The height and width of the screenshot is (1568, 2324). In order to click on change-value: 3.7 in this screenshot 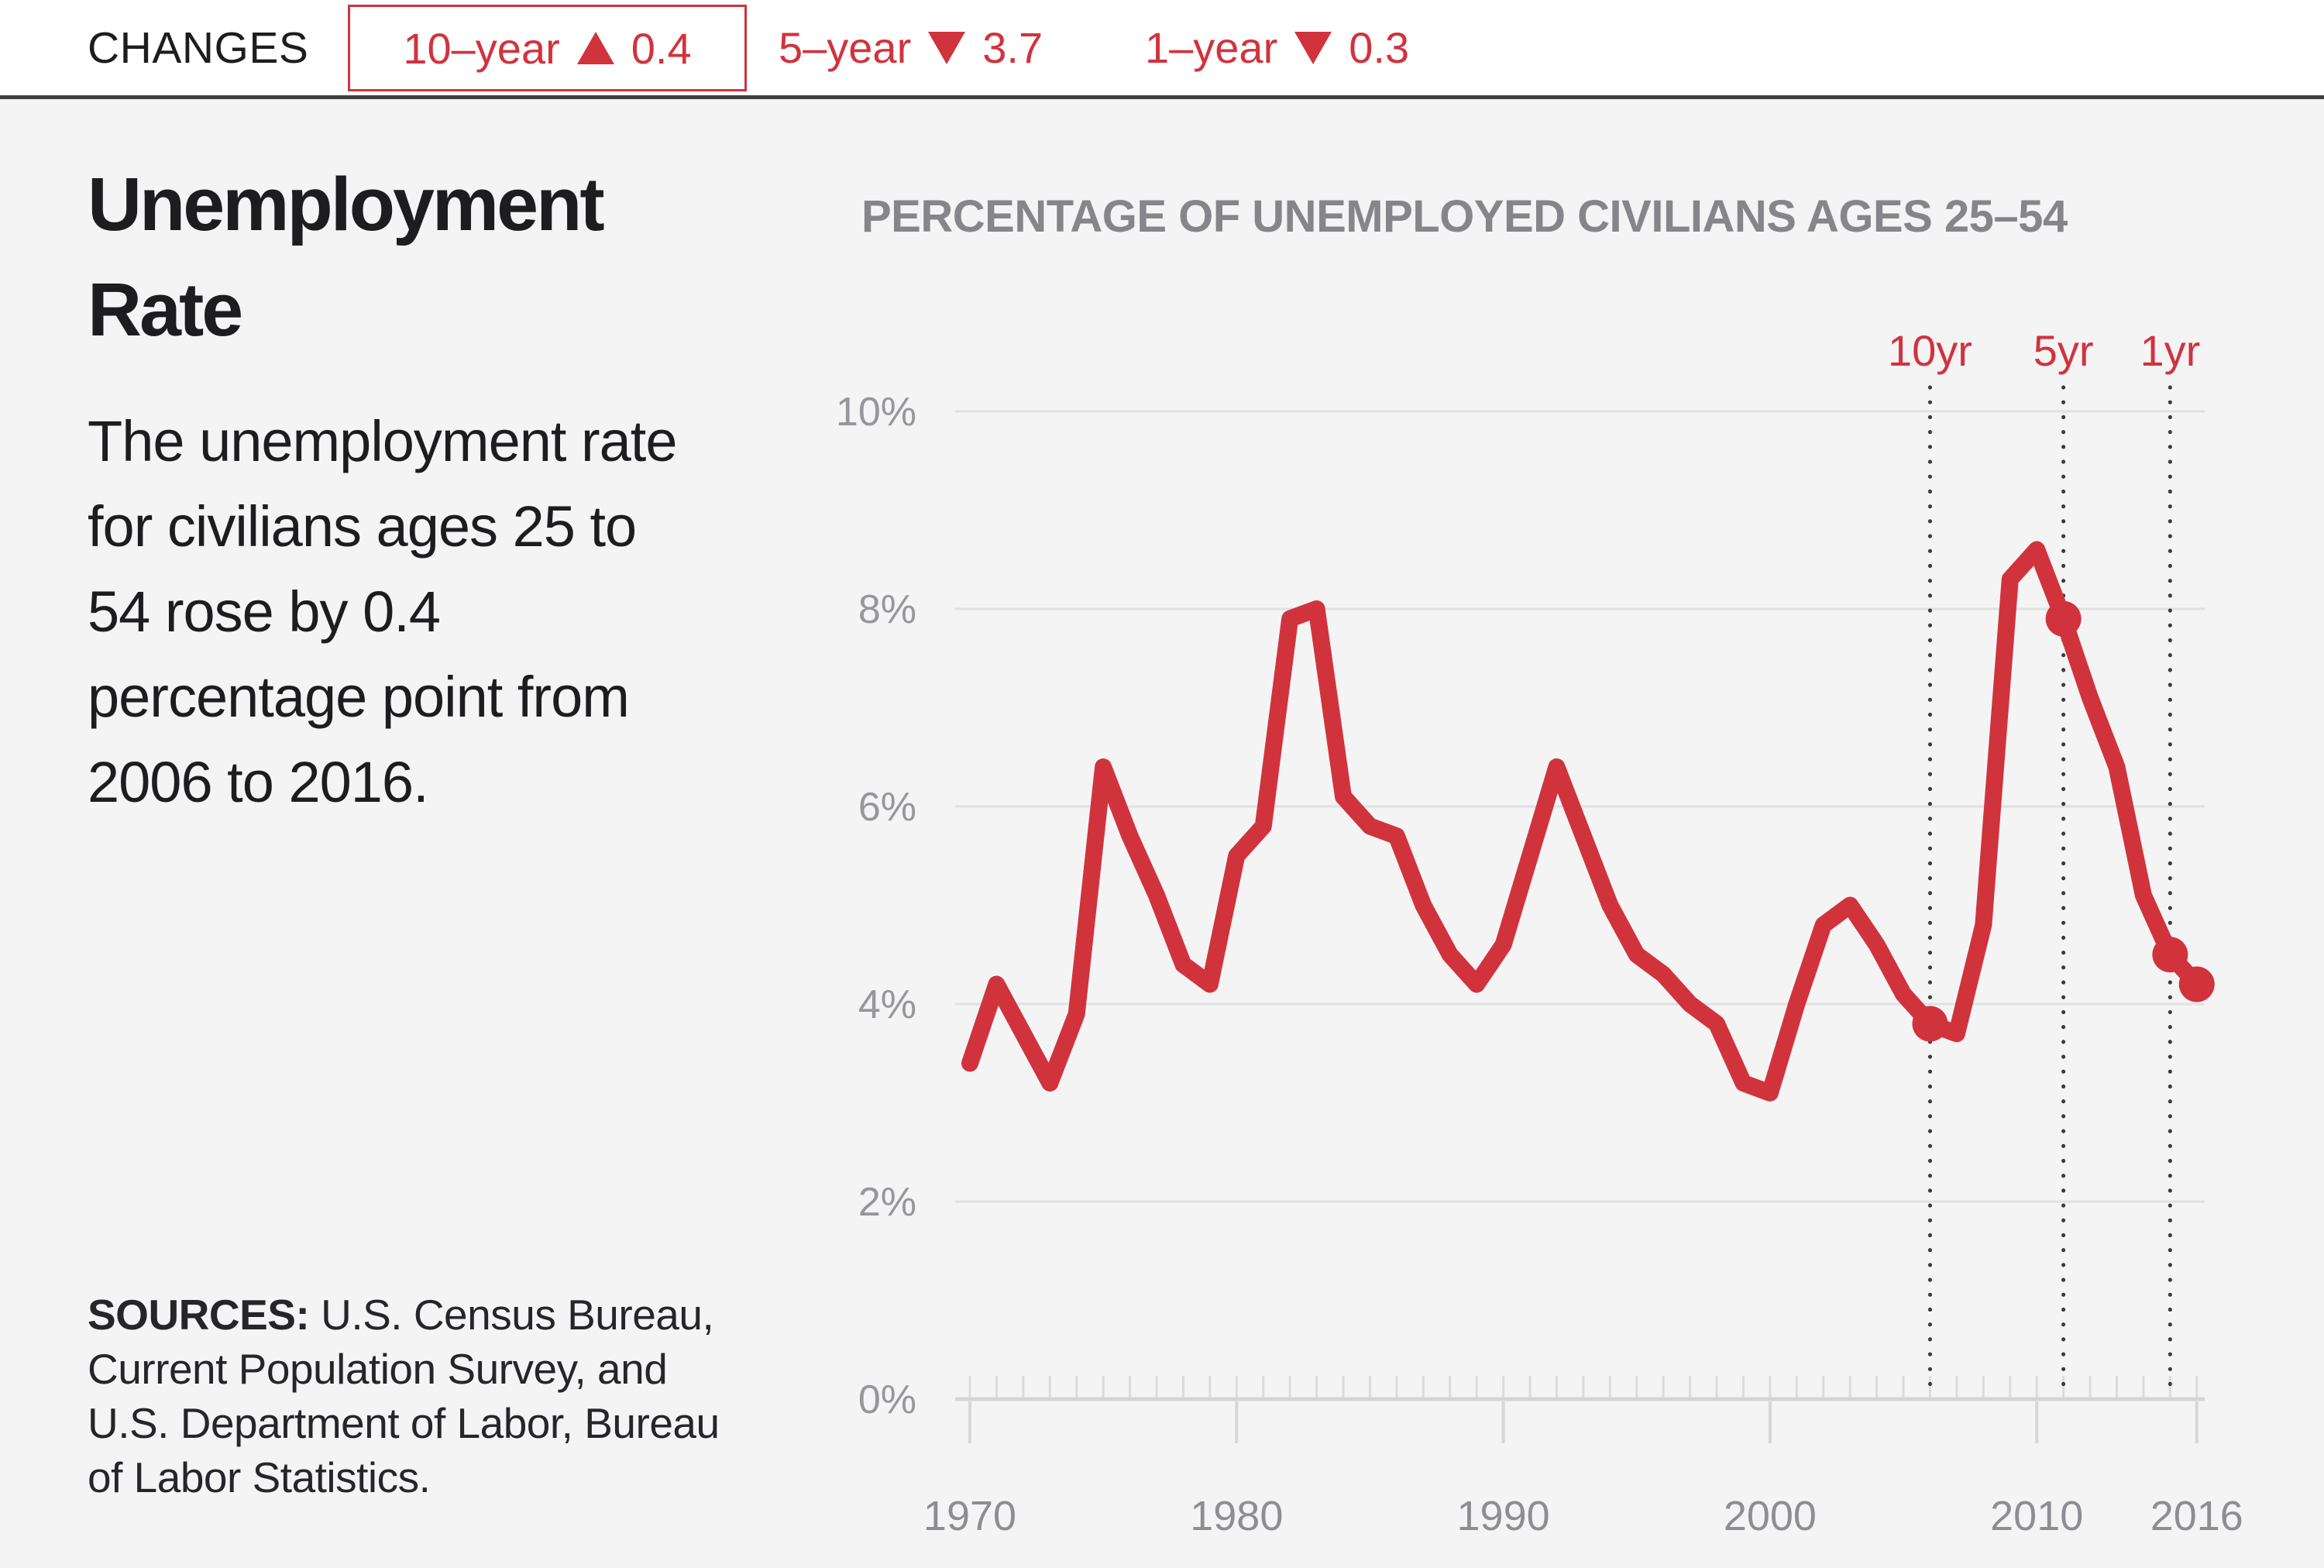, I will do `click(1012, 47)`.